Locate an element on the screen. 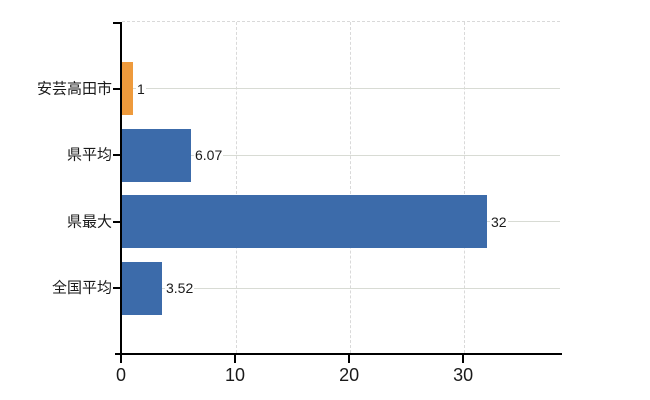 The width and height of the screenshot is (650, 400). bar-value-label: 6.07 is located at coordinates (209, 155).